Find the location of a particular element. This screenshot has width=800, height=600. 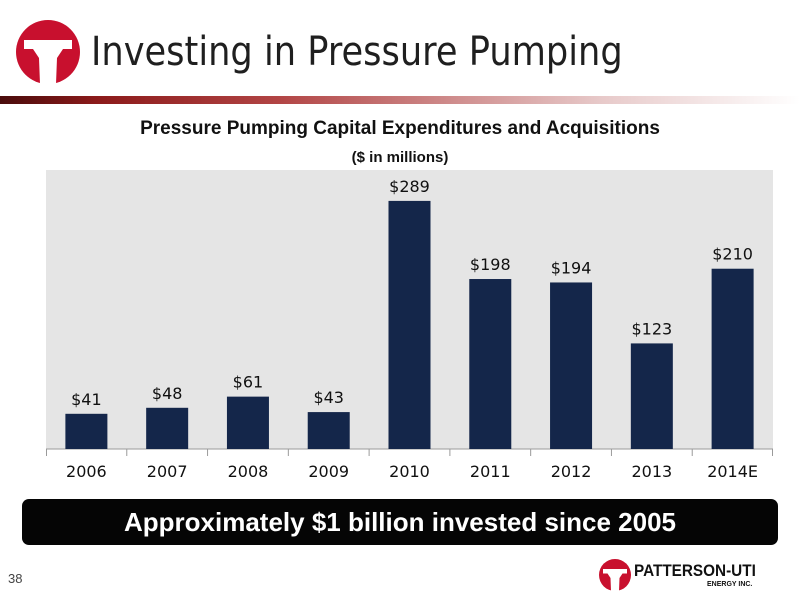

brand-logo: PATTERSON-UTI ENERGY INC. is located at coordinates (694, 576).